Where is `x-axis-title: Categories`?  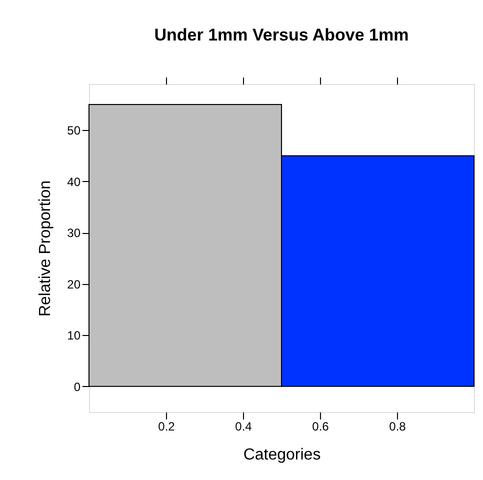 x-axis-title: Categories is located at coordinates (282, 455).